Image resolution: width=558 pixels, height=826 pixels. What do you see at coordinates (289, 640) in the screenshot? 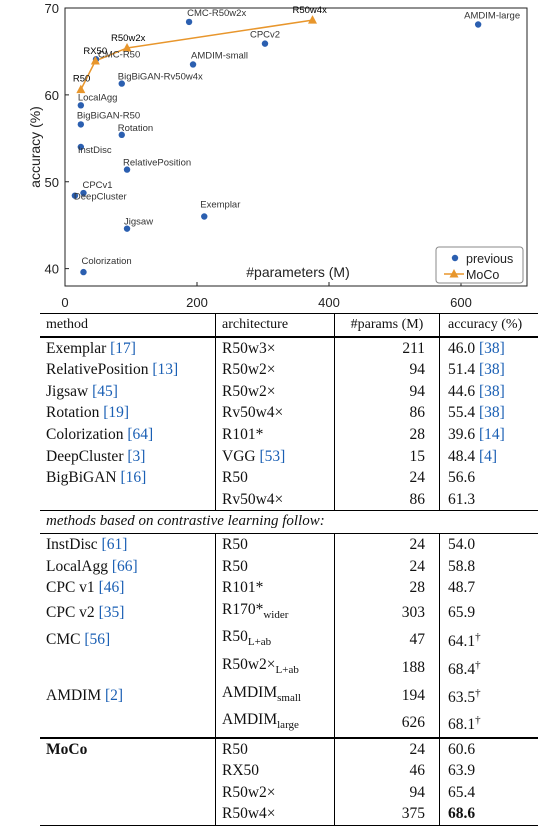
I see `table-row: CMC [56] R50L+ab 47 64.1†` at bounding box center [289, 640].